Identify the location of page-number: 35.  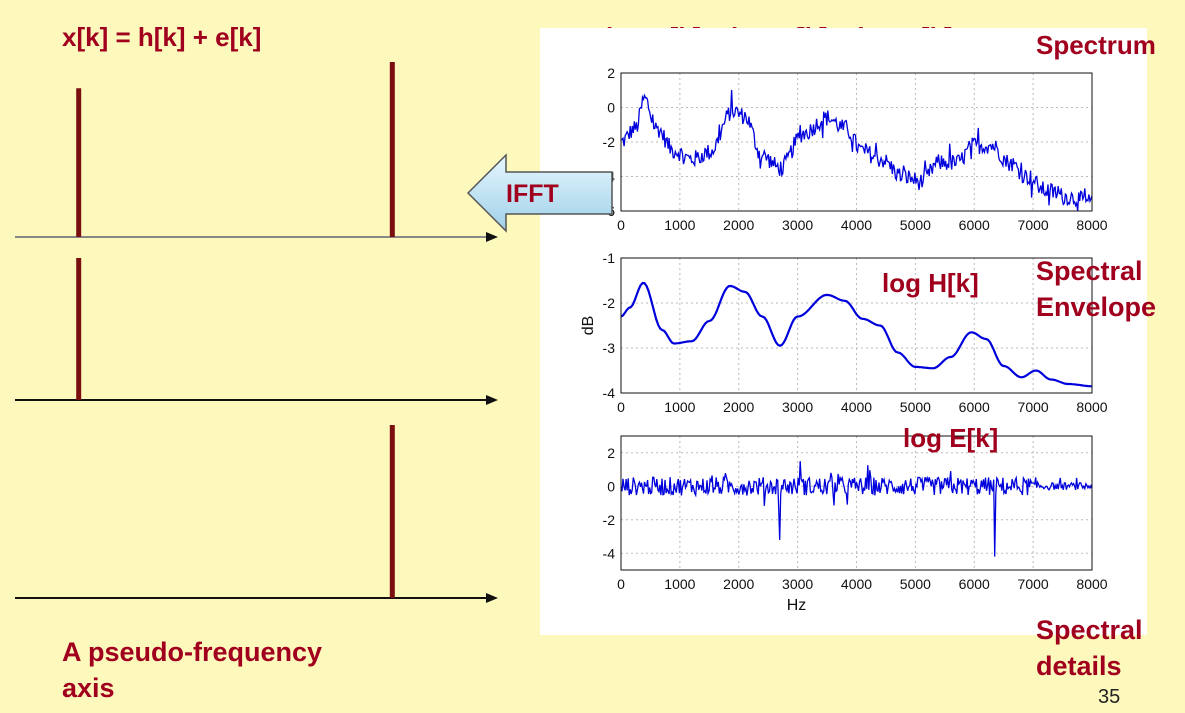
(1109, 697).